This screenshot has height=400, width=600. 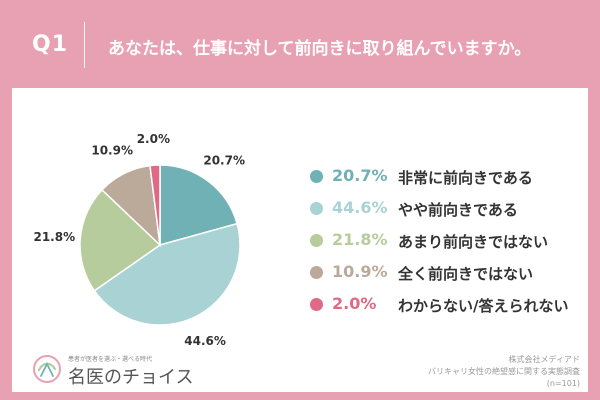 I want to click on pie-slices, so click(x=160, y=245).